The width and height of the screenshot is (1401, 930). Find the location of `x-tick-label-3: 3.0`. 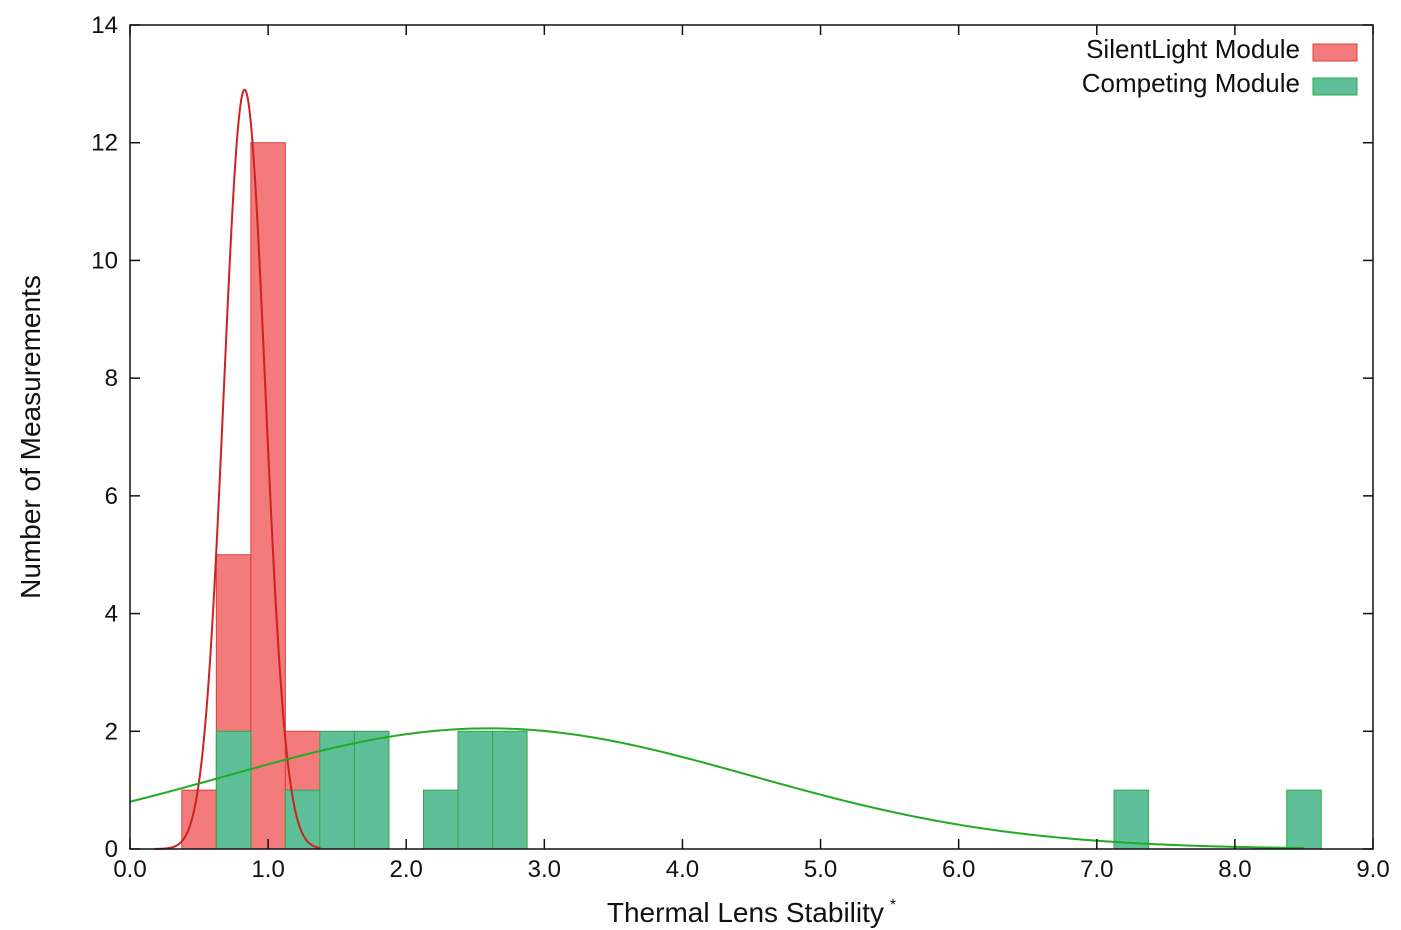

x-tick-label-3: 3.0 is located at coordinates (544, 869).